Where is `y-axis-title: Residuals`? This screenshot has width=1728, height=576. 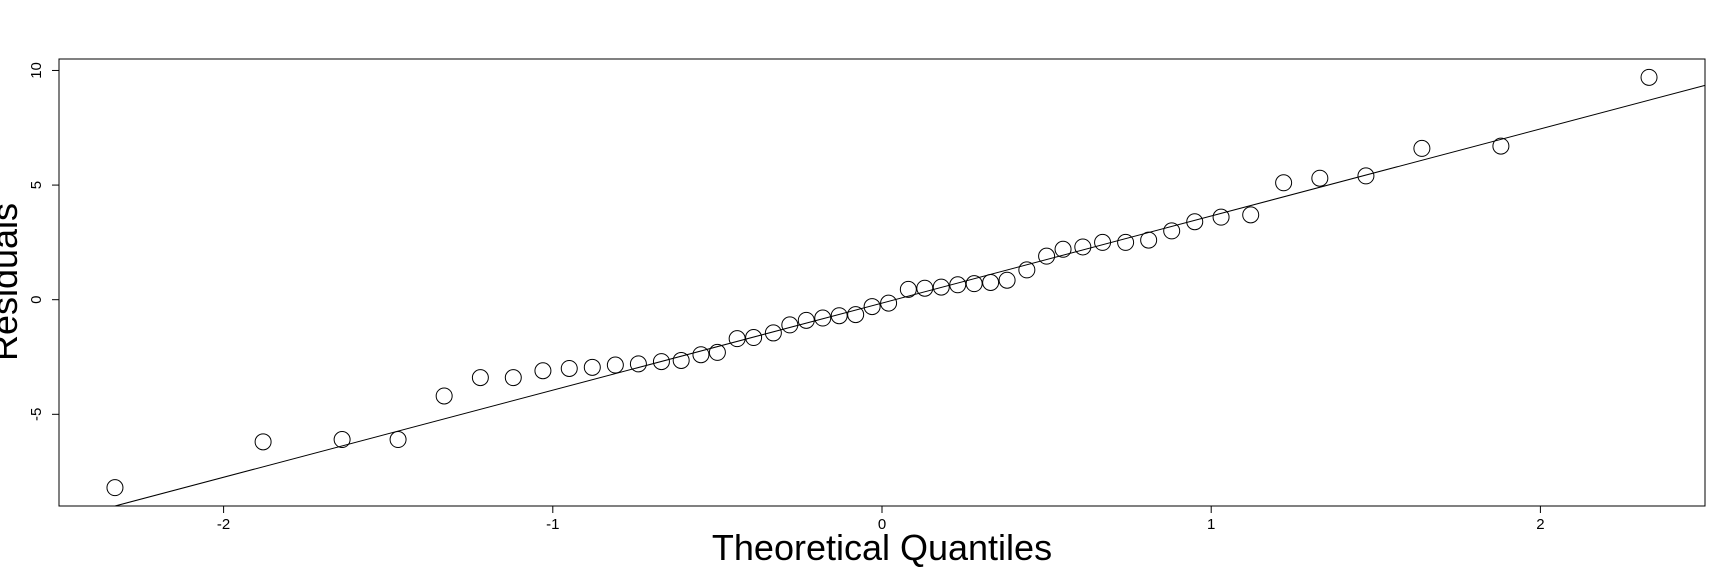 y-axis-title: Residuals is located at coordinates (12, 282).